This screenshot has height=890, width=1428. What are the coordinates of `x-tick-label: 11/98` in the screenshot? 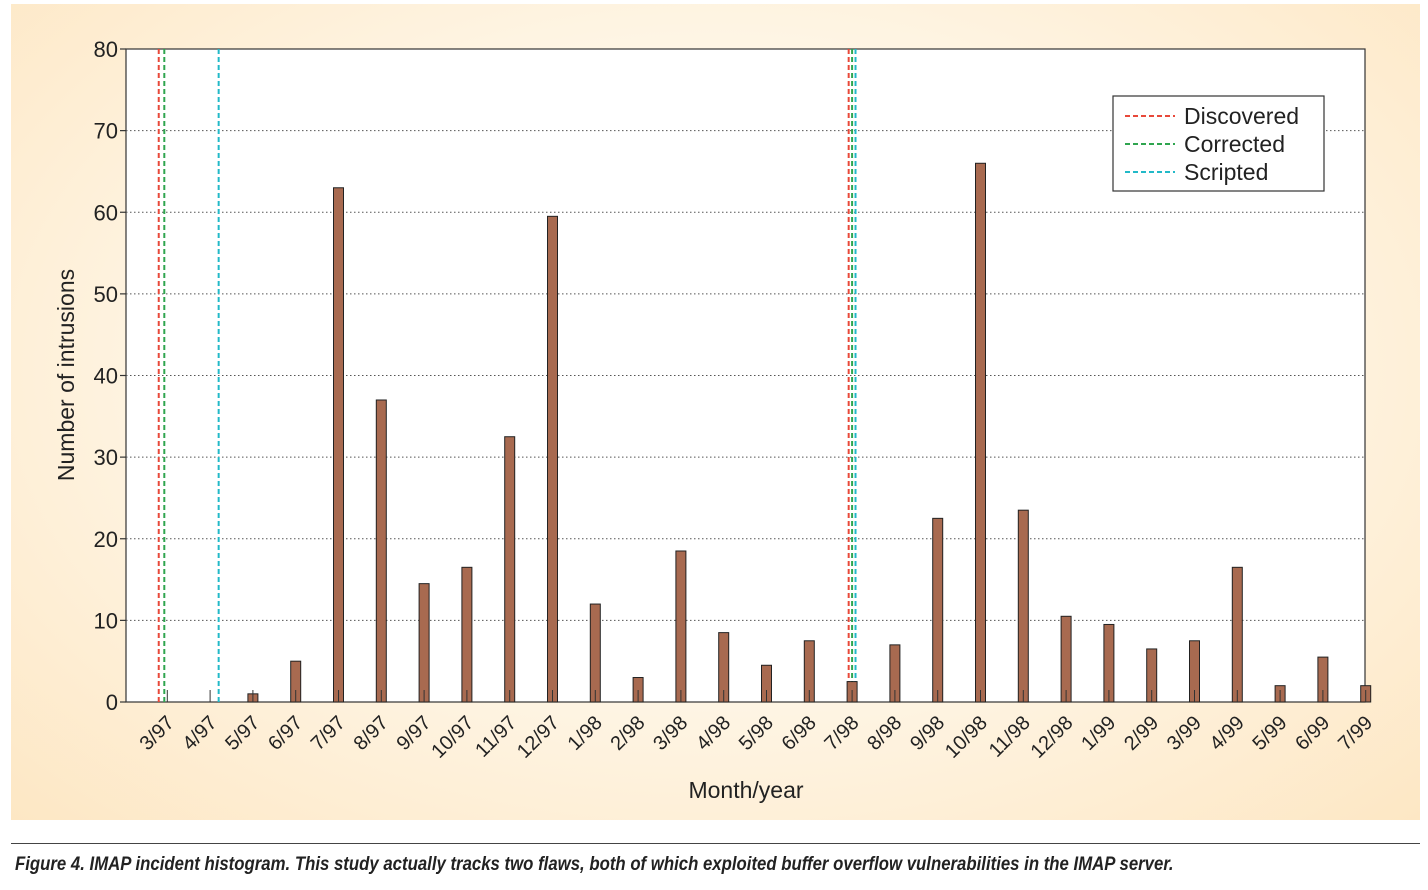 It's located at (1010, 737).